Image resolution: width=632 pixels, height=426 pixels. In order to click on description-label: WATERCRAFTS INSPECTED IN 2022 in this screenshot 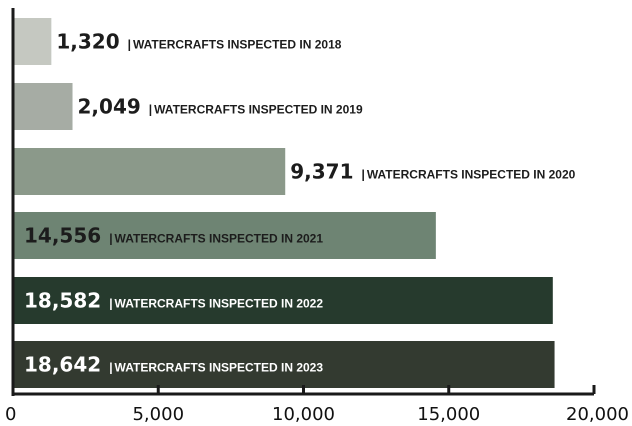, I will do `click(219, 304)`.